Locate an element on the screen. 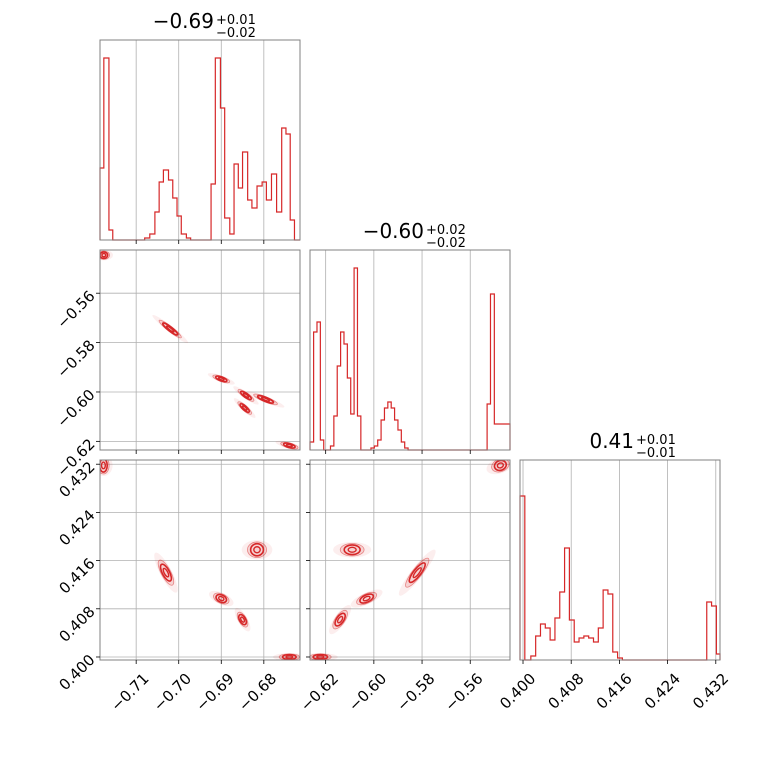 The image size is (760, 760). contour-p2-p3-panel: −0.62 −0.60 −0.58 −0.56 is located at coordinates (404, 587).